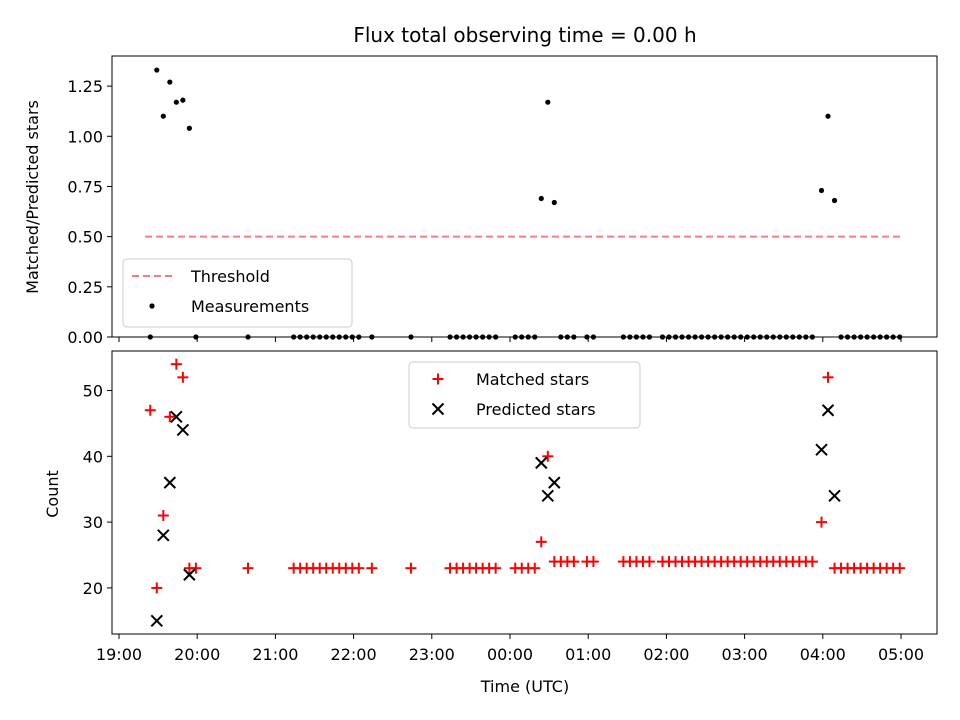  What do you see at coordinates (197, 654) in the screenshot?
I see `x-tick-label: 20:00` at bounding box center [197, 654].